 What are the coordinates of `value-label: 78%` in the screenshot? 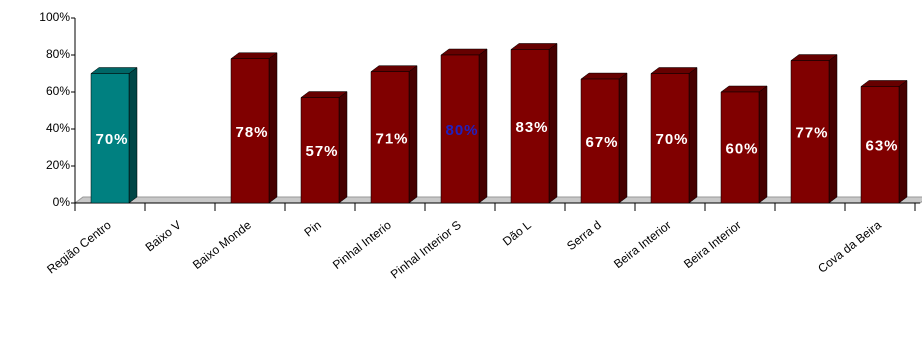 It's located at (251, 132).